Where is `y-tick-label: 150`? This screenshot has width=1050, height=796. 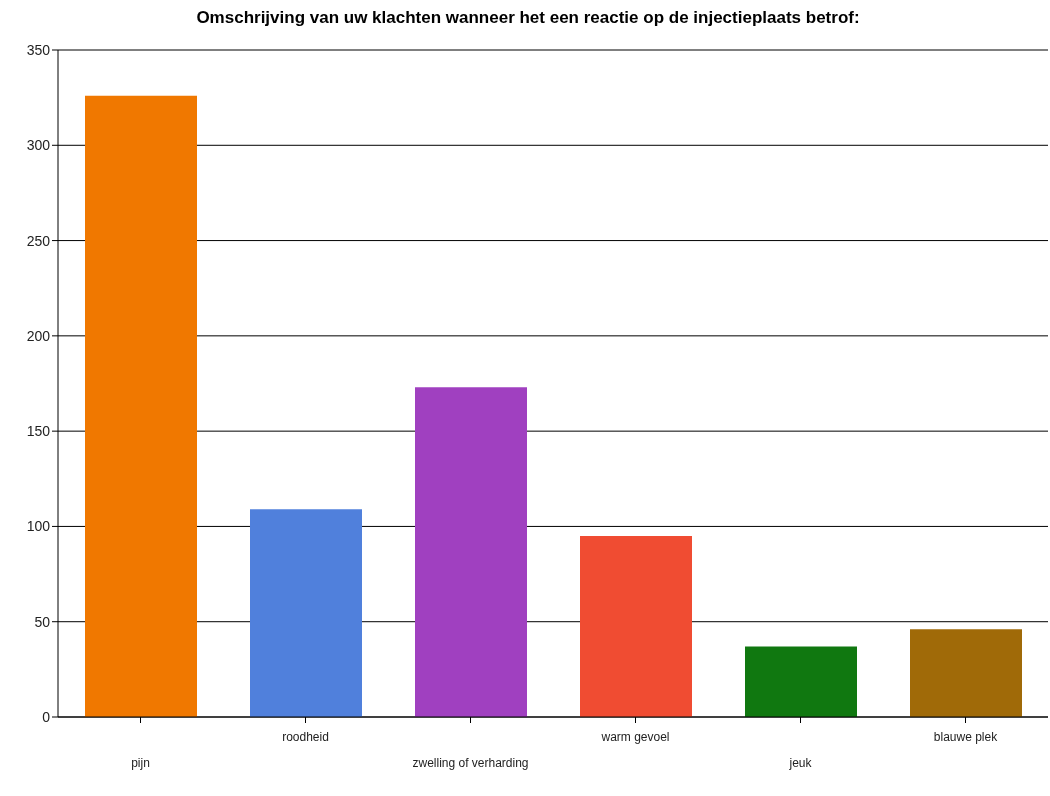
y-tick-label: 150 is located at coordinates (38, 431).